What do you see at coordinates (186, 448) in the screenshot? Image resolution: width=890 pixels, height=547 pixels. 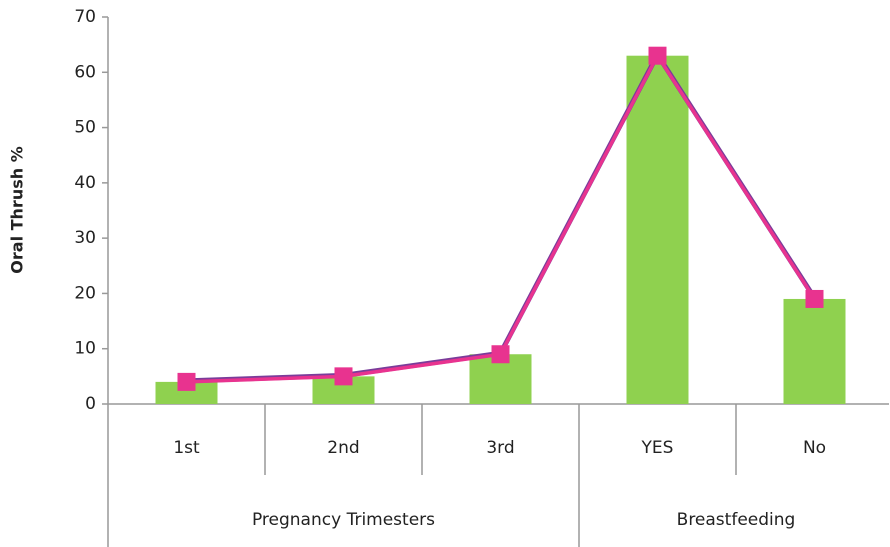 I see `x-tick-label: 1st` at bounding box center [186, 448].